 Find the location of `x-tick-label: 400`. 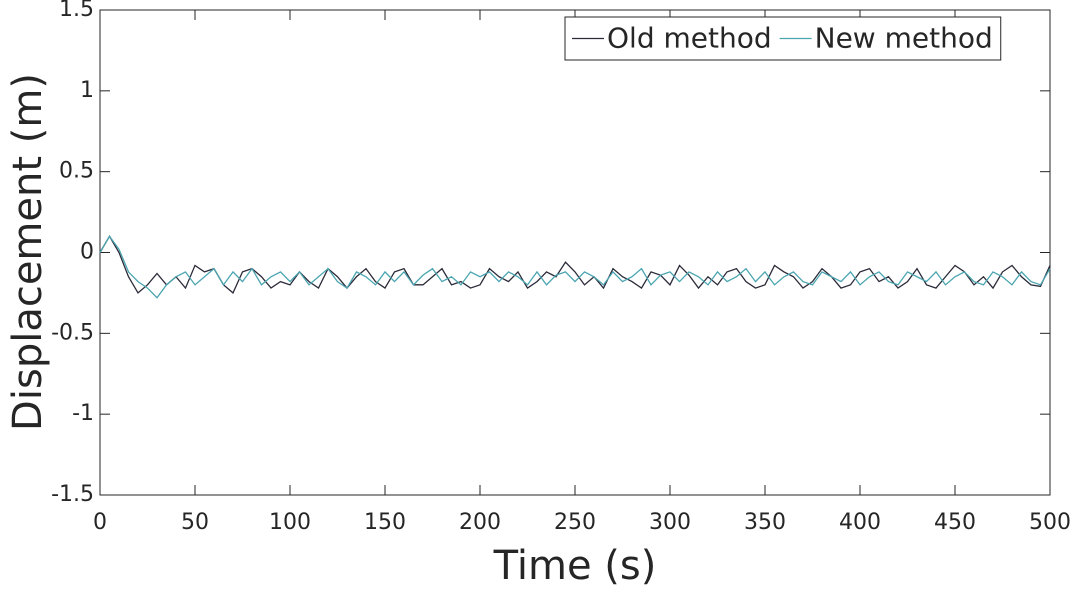

x-tick-label: 400 is located at coordinates (860, 522).